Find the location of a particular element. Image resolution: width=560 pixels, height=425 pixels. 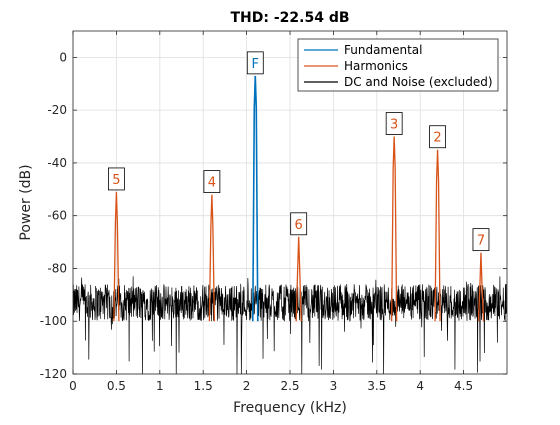

y-tick-label: -80 is located at coordinates (57, 268).